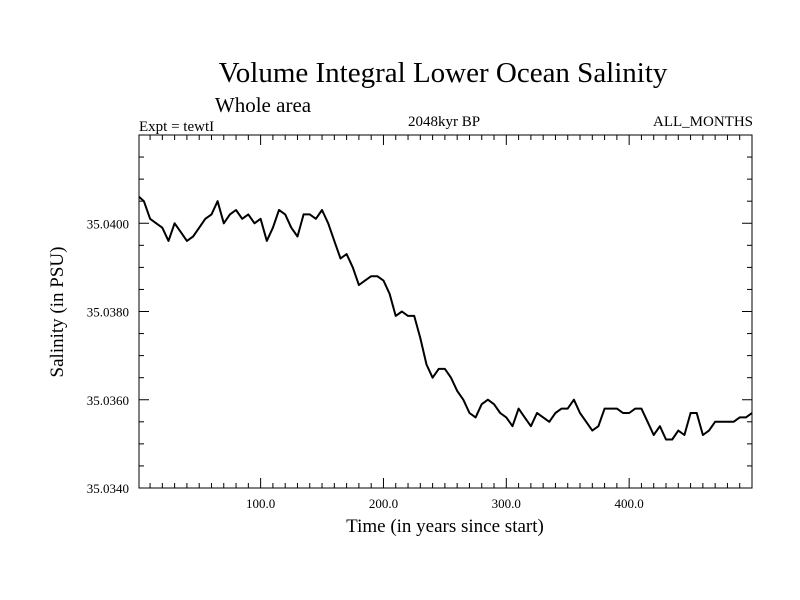 This screenshot has height=600, width=800. What do you see at coordinates (260, 503) in the screenshot?
I see `x-tick-label: 100.0` at bounding box center [260, 503].